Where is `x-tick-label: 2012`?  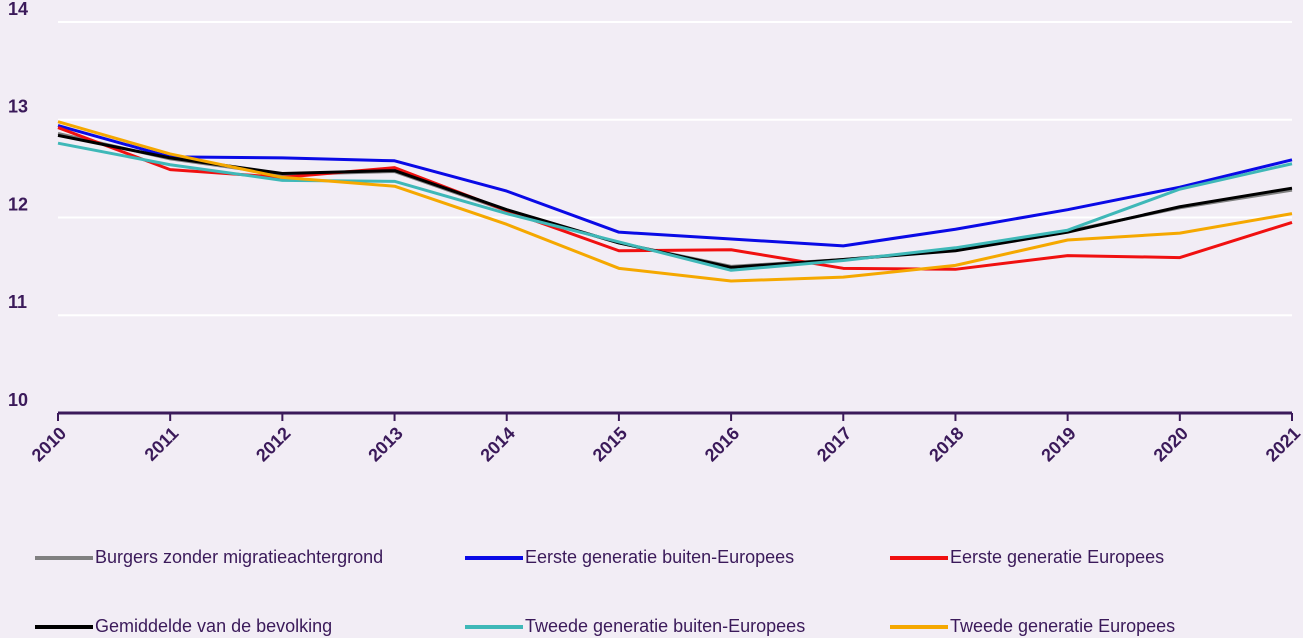 x-tick-label: 2012 is located at coordinates (273, 444).